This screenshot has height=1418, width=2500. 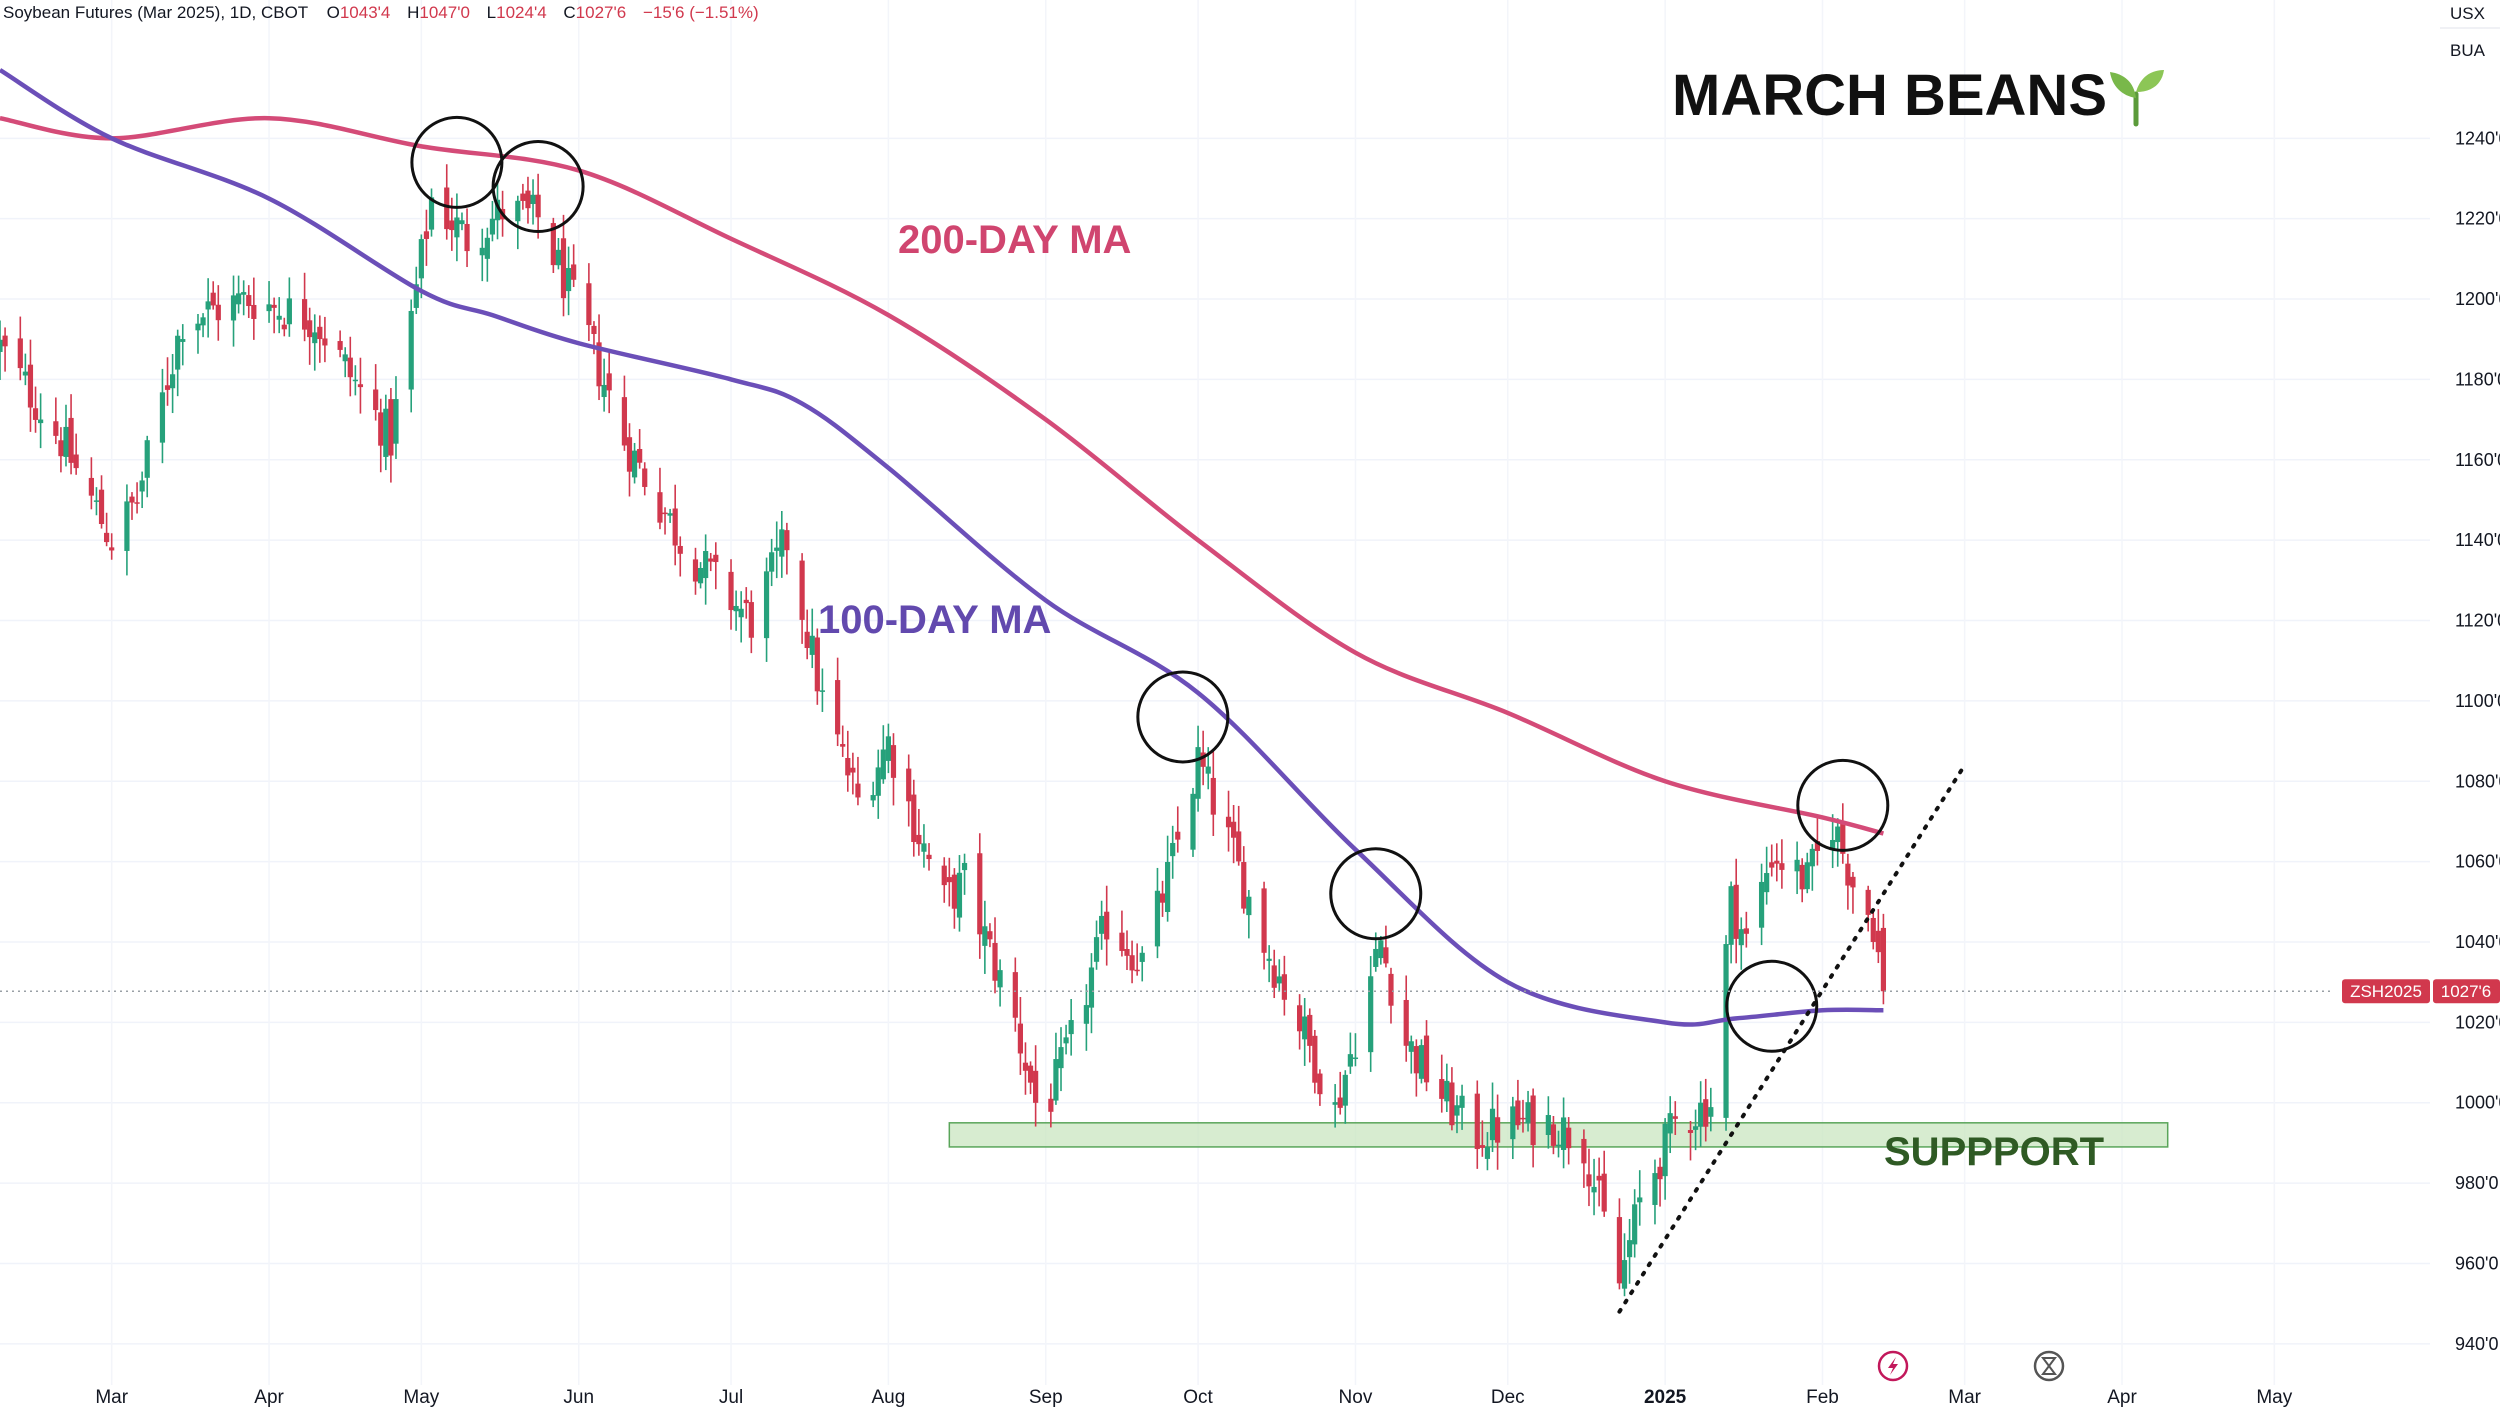 What do you see at coordinates (2049, 1366) in the screenshot?
I see `hourglass-icon` at bounding box center [2049, 1366].